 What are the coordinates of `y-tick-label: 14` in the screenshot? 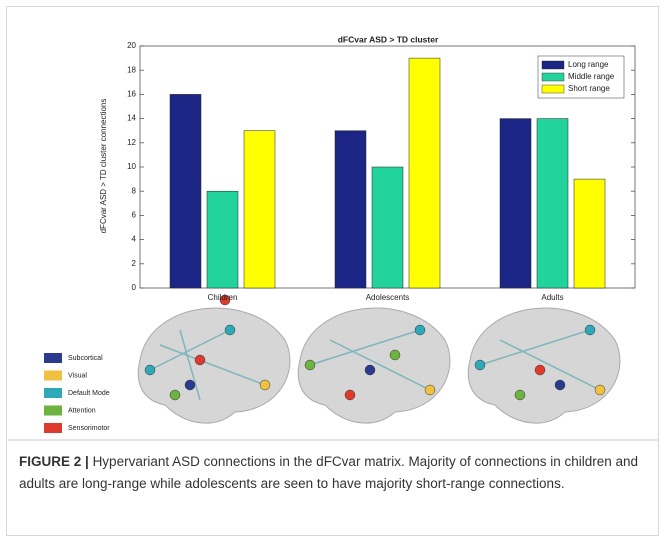 It's located at (131, 118).